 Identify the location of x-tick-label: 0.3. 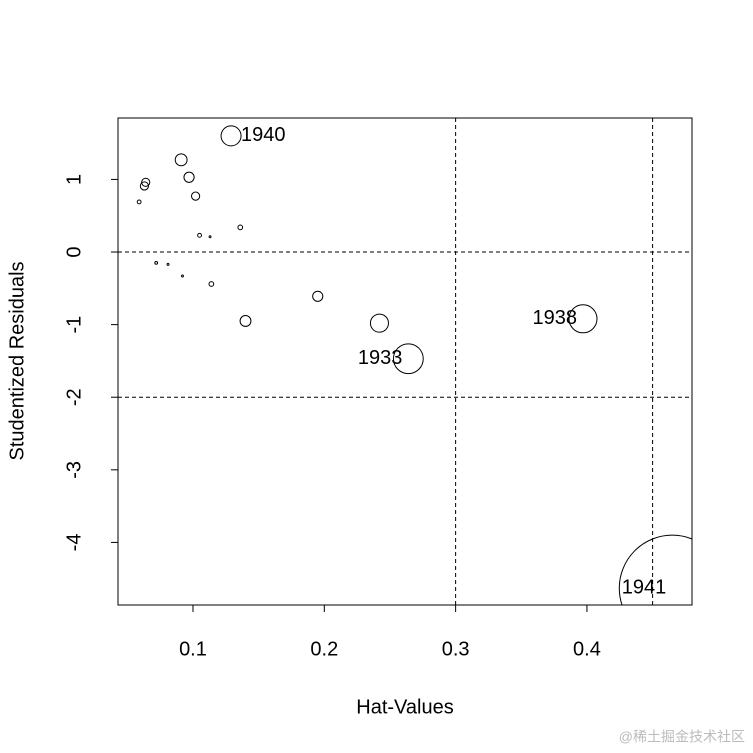
(456, 649).